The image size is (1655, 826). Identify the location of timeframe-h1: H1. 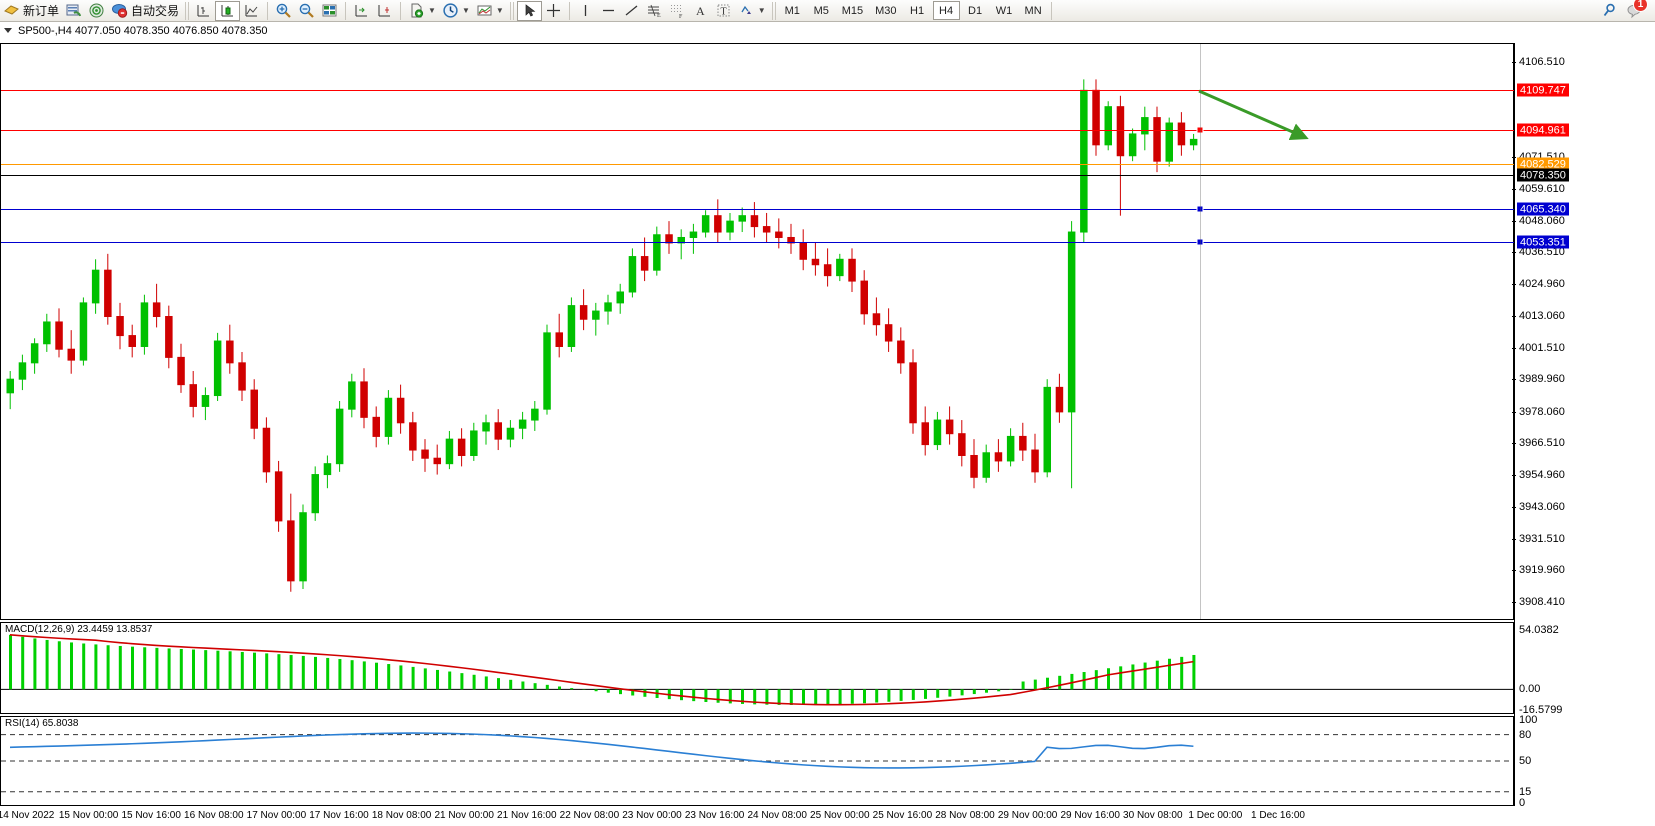
(917, 10).